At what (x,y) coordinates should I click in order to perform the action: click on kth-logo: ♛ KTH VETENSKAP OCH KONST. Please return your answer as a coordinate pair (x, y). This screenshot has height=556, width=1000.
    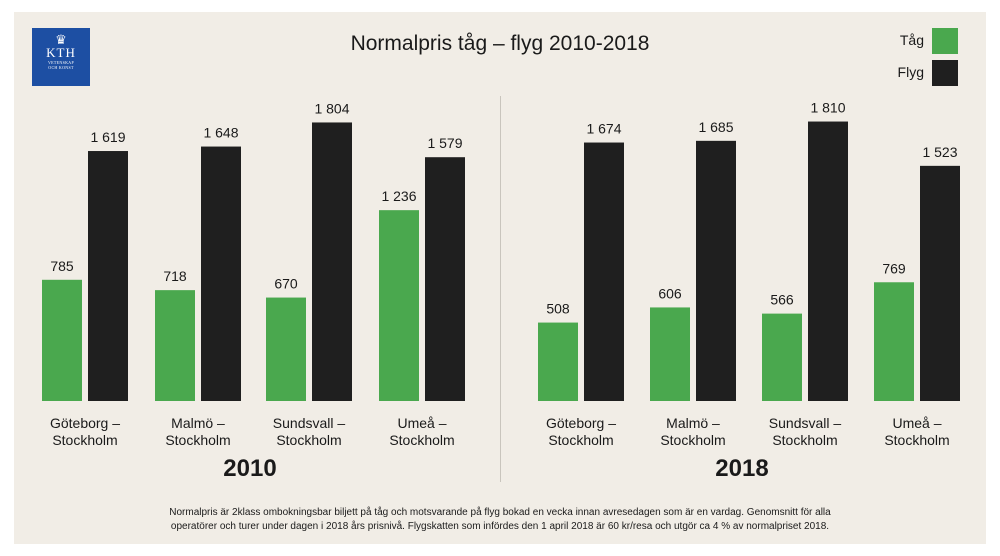
    Looking at the image, I should click on (61, 57).